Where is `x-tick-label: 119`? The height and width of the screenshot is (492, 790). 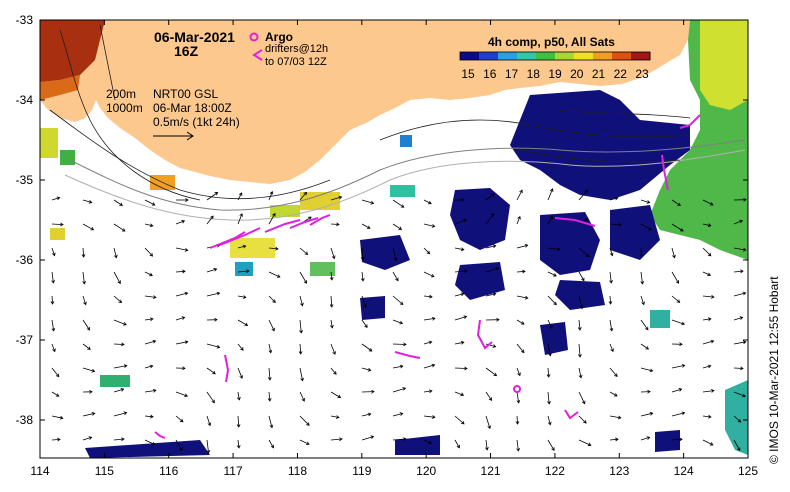
x-tick-label: 119 is located at coordinates (361, 471).